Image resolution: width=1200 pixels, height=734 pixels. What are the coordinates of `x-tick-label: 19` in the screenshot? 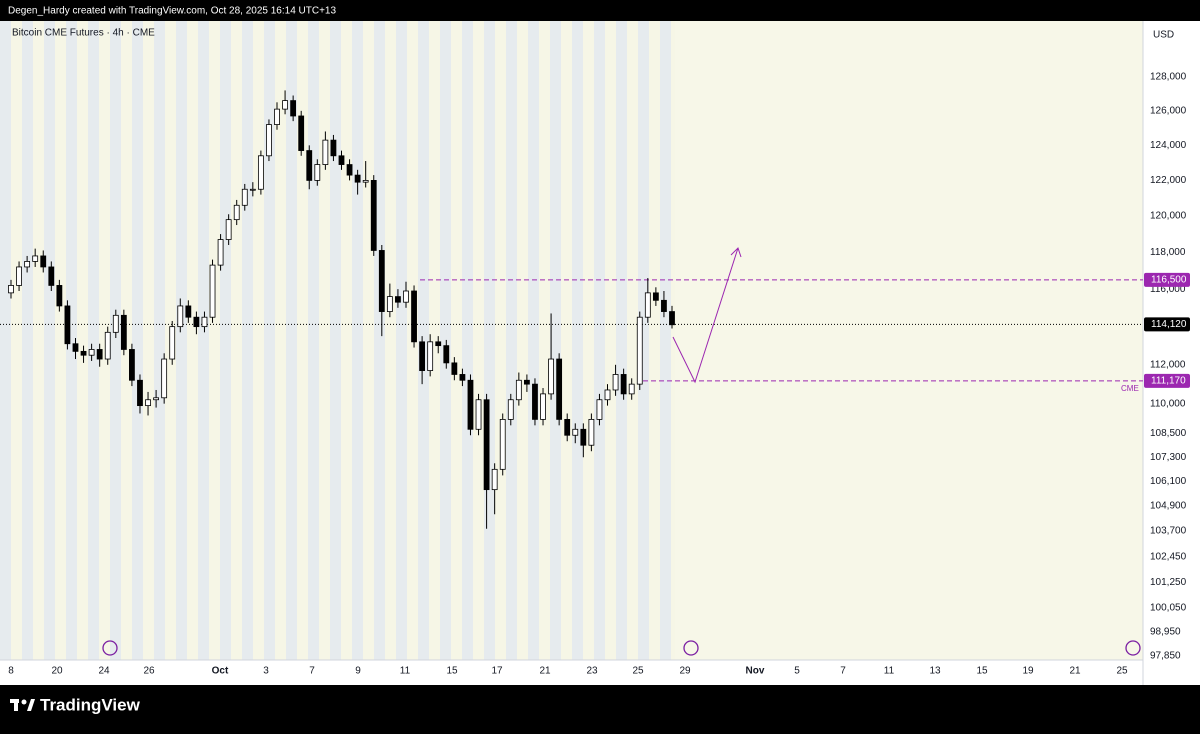 It's located at (1028, 671).